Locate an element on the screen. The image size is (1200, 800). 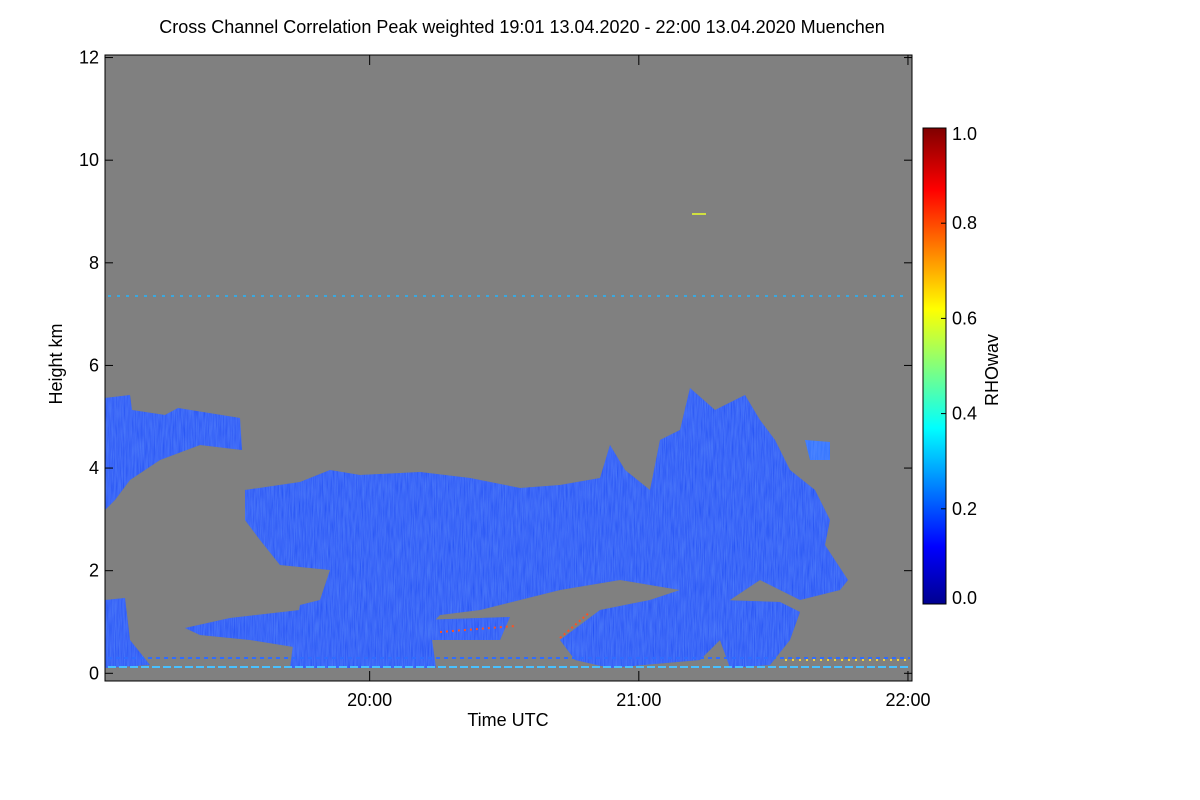
y-tick-label: 12 is located at coordinates (89, 58).